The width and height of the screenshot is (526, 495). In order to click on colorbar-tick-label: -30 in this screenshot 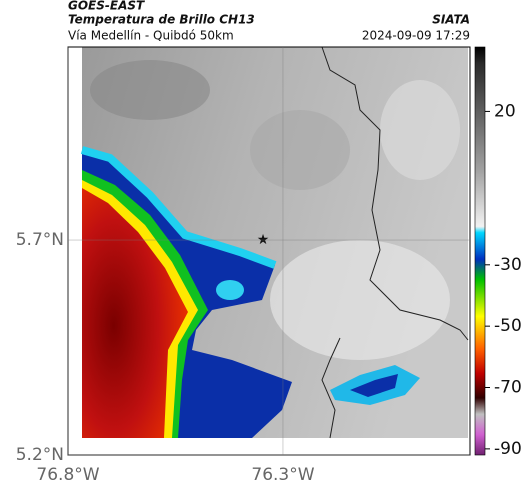, I will do `click(508, 265)`.